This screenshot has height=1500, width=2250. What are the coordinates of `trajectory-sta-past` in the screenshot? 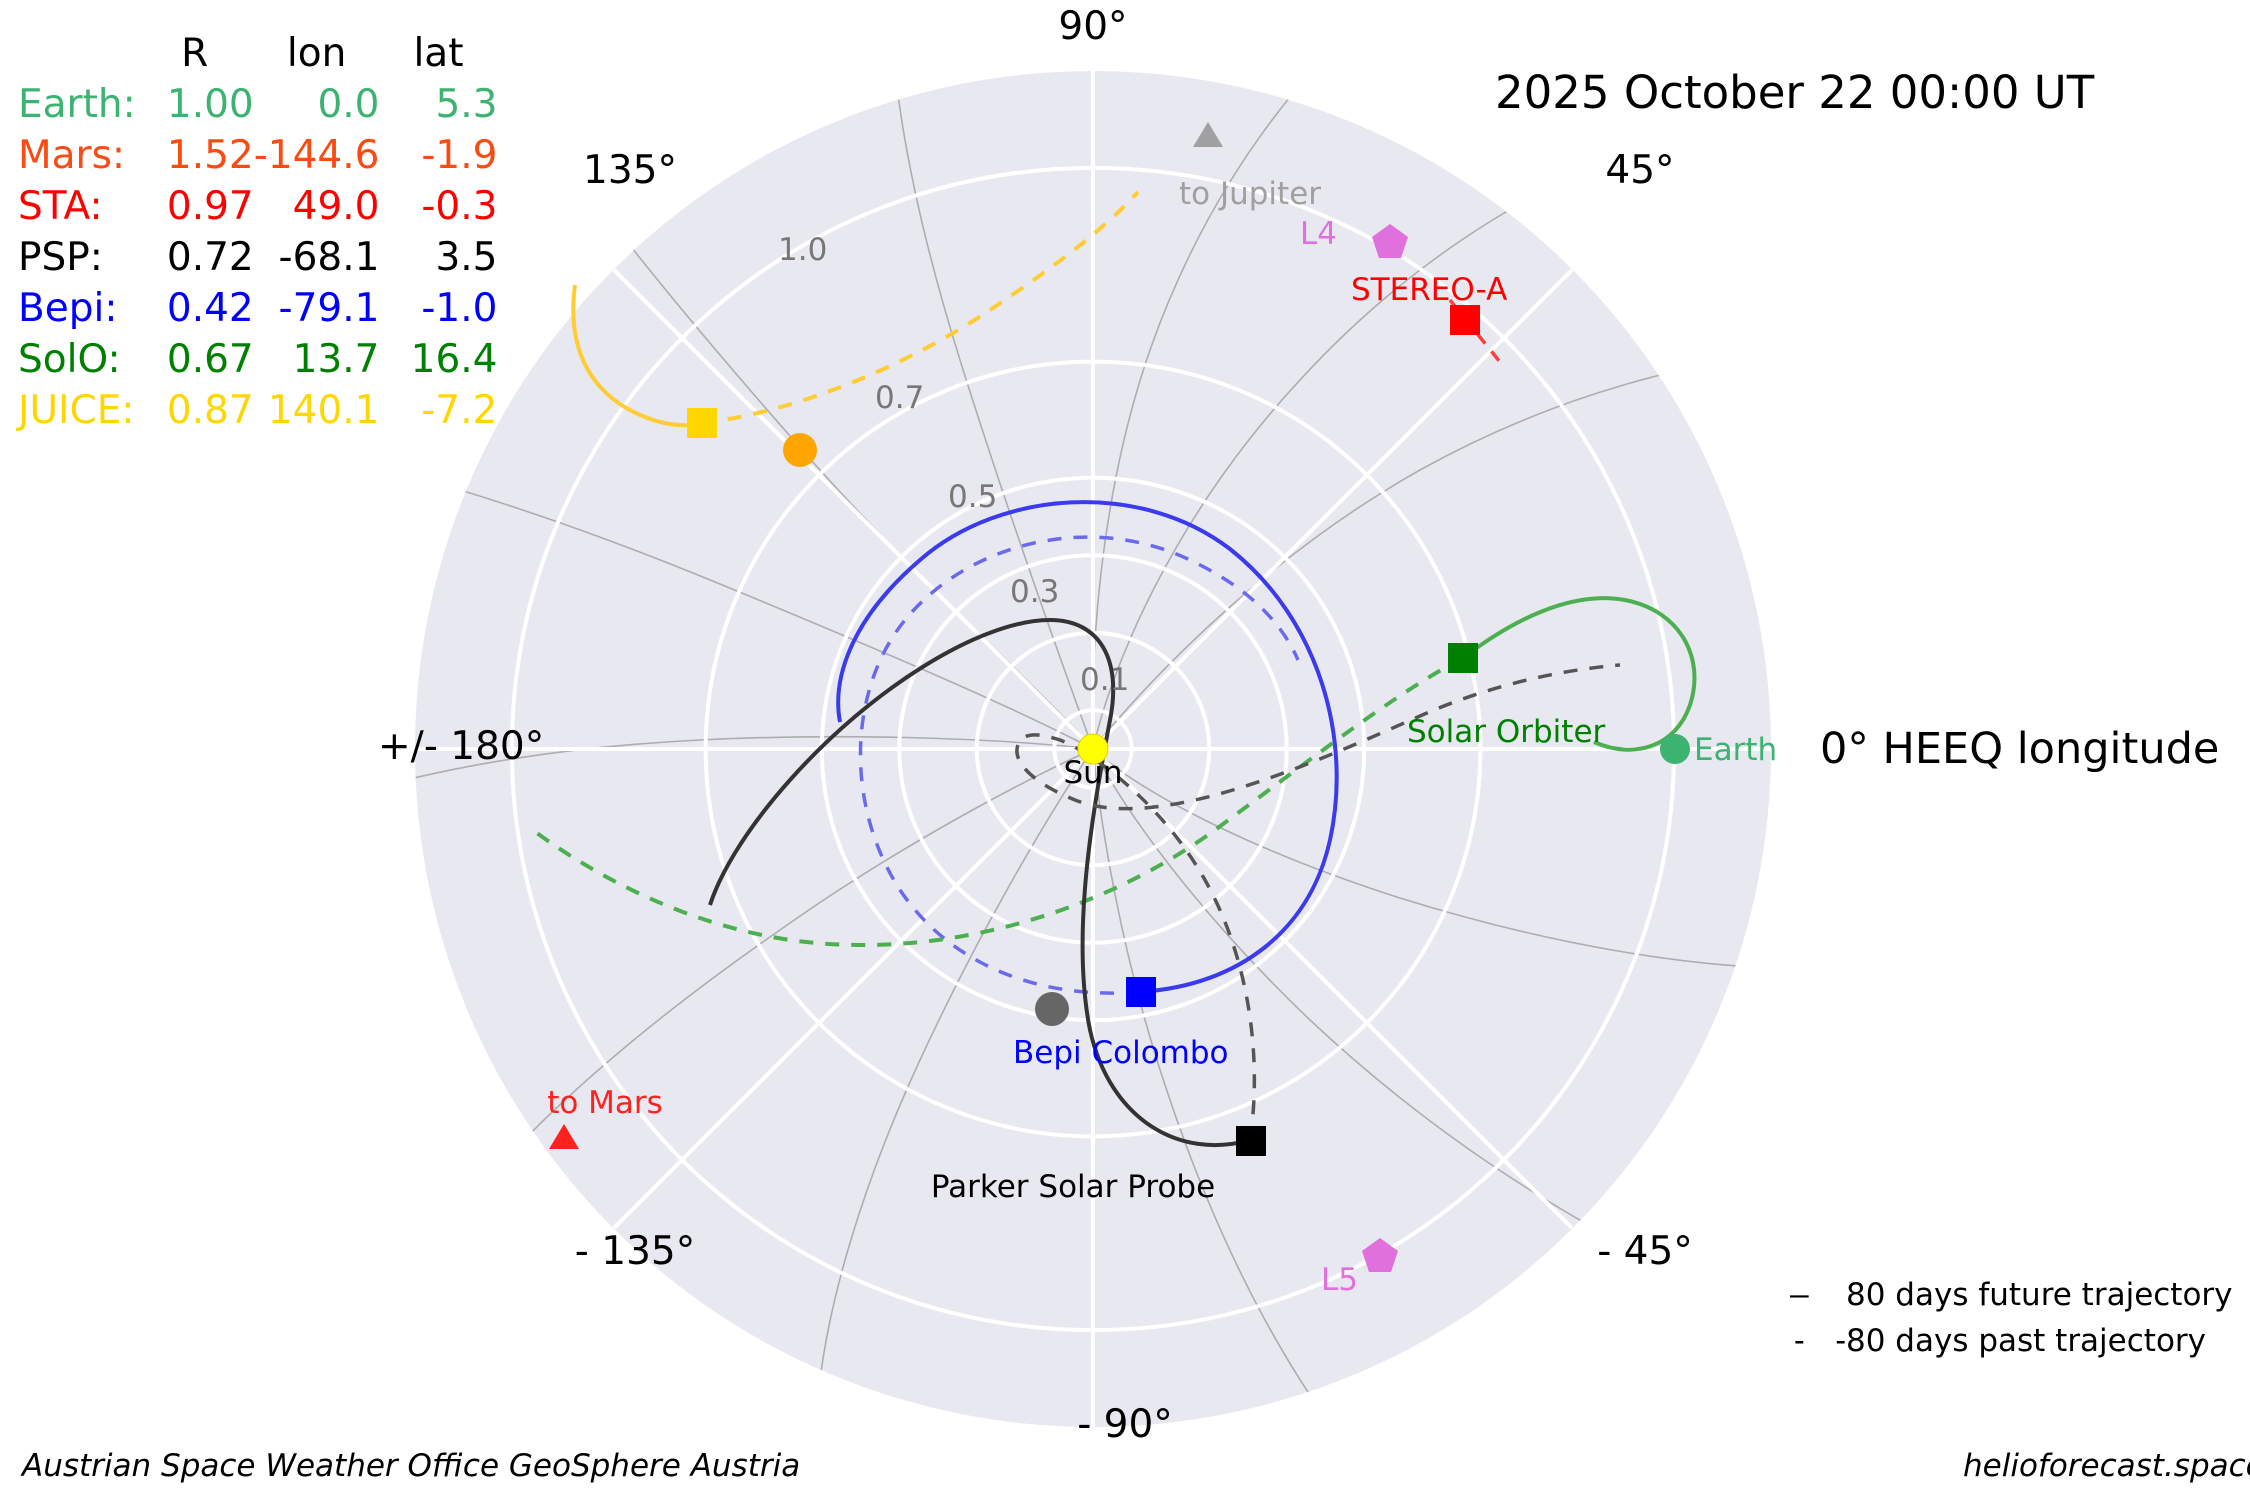 It's located at (1475, 331).